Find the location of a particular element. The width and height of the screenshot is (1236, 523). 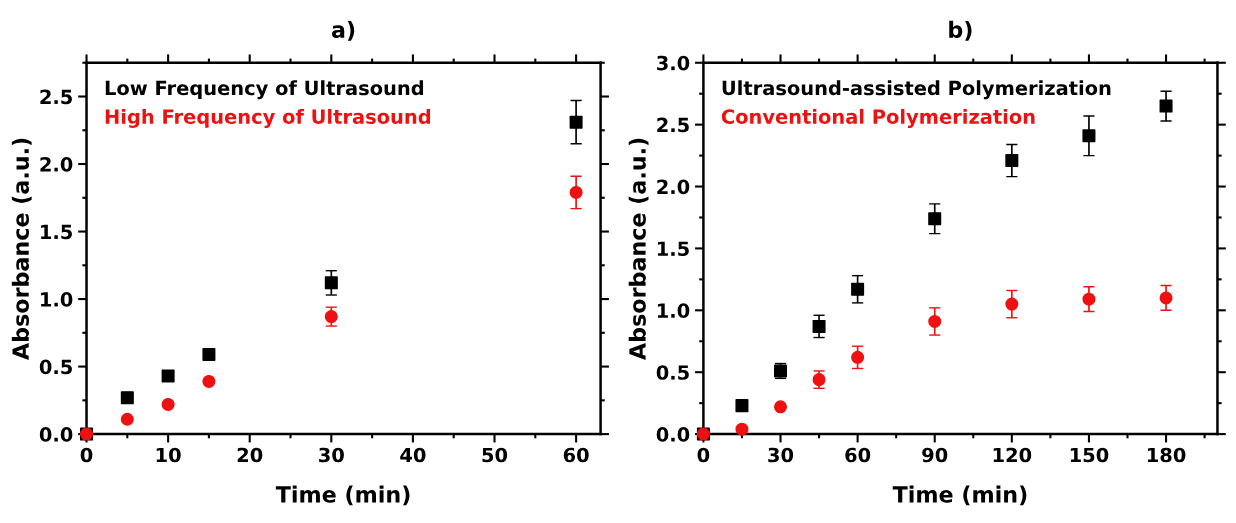

chart-title: b) is located at coordinates (960, 30).